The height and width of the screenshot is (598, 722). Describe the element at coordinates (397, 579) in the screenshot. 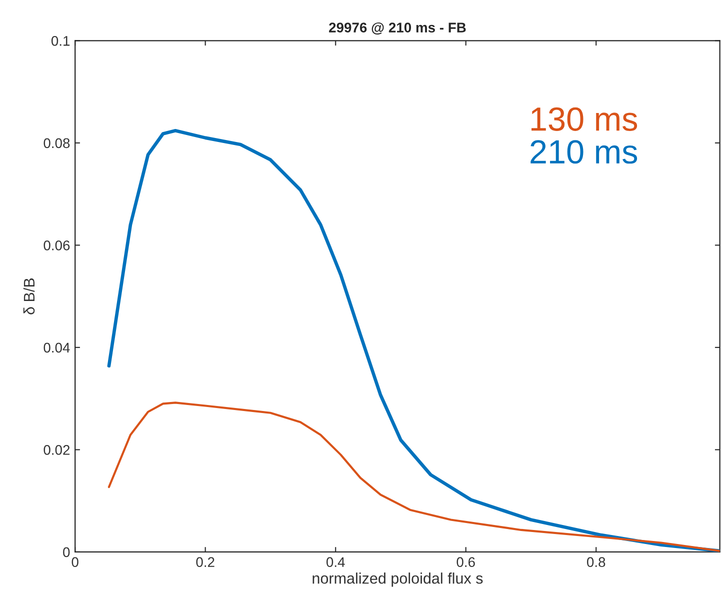

I see `x-axis-title: normalized poloidal flux s` at that location.